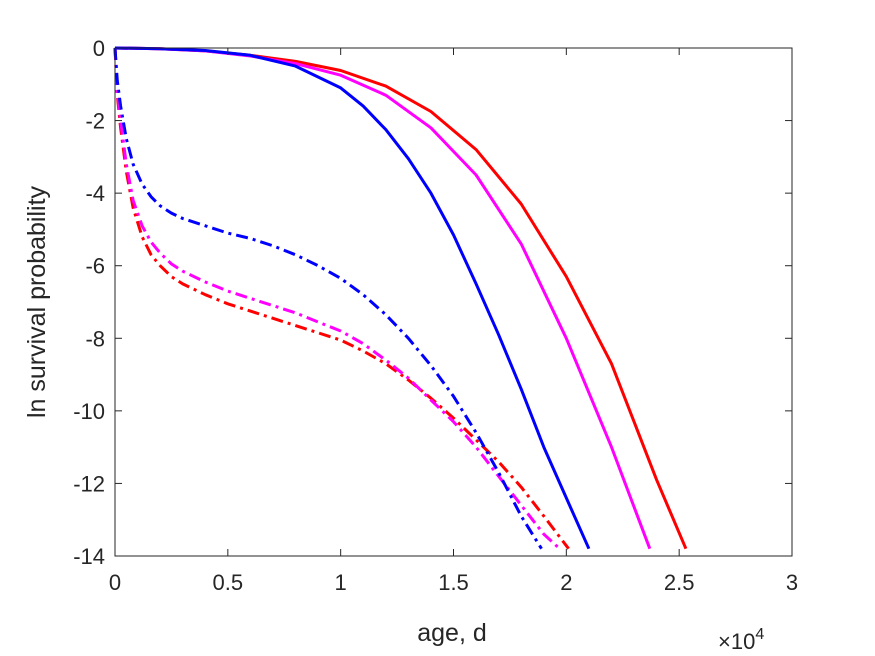 The width and height of the screenshot is (875, 656). Describe the element at coordinates (99, 48) in the screenshot. I see `y-tick-label: 0` at that location.